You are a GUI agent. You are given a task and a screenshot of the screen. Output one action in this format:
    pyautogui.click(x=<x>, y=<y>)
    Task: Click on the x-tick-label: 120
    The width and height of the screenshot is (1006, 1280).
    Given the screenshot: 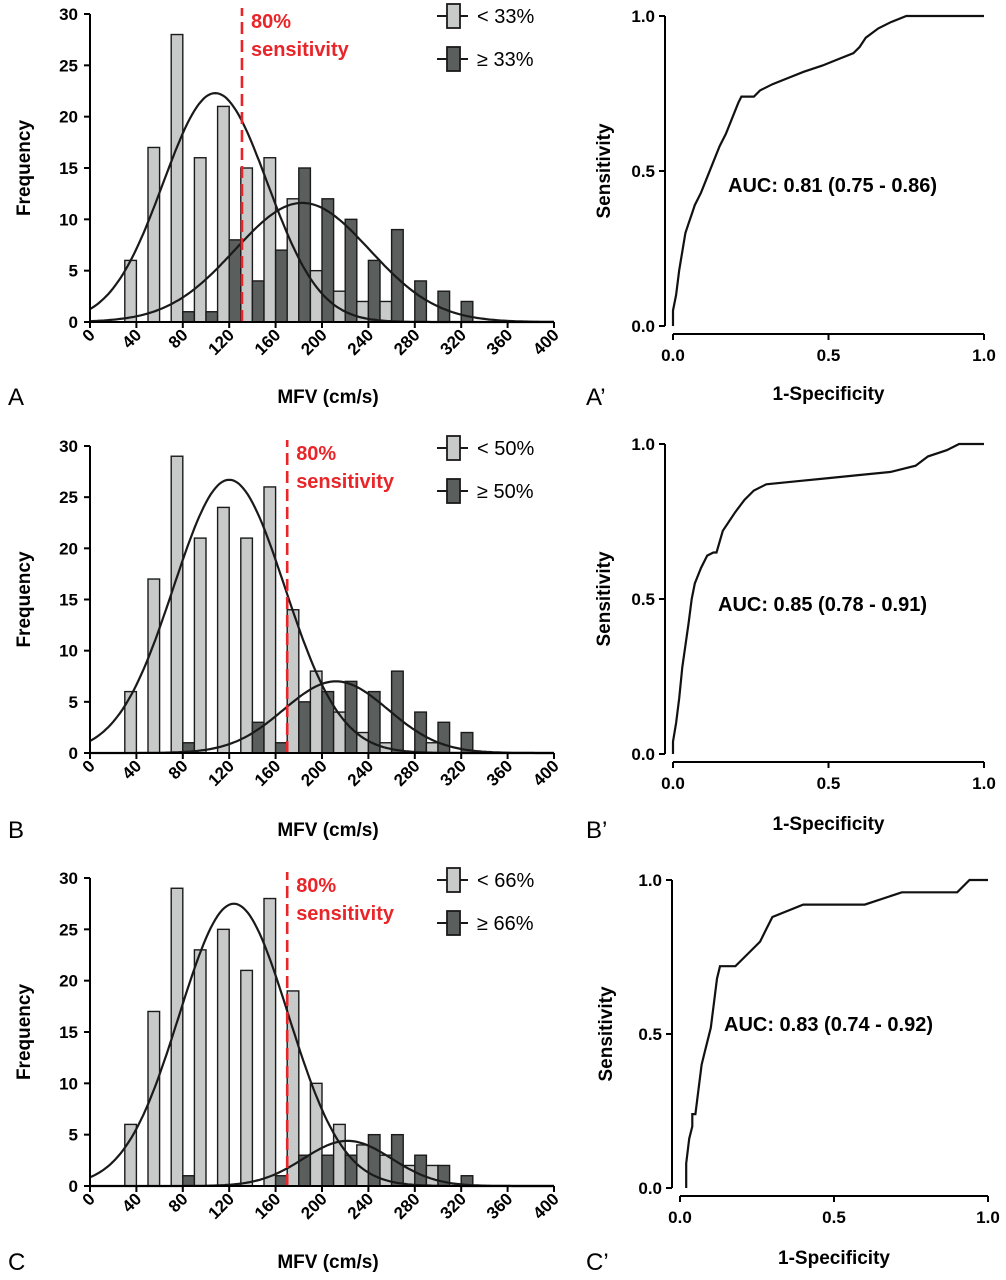 What is the action you would take?
    pyautogui.click(x=221, y=341)
    